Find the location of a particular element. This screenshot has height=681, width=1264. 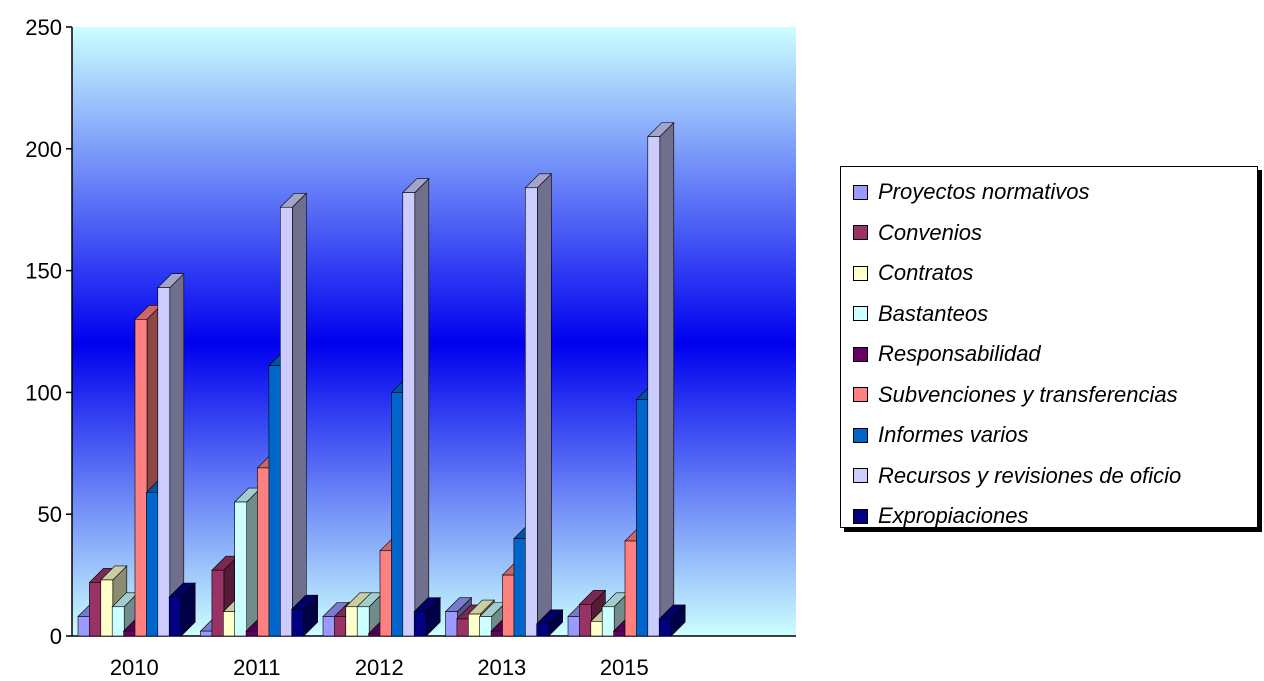

legend-item: Bastanteos is located at coordinates (920, 314).